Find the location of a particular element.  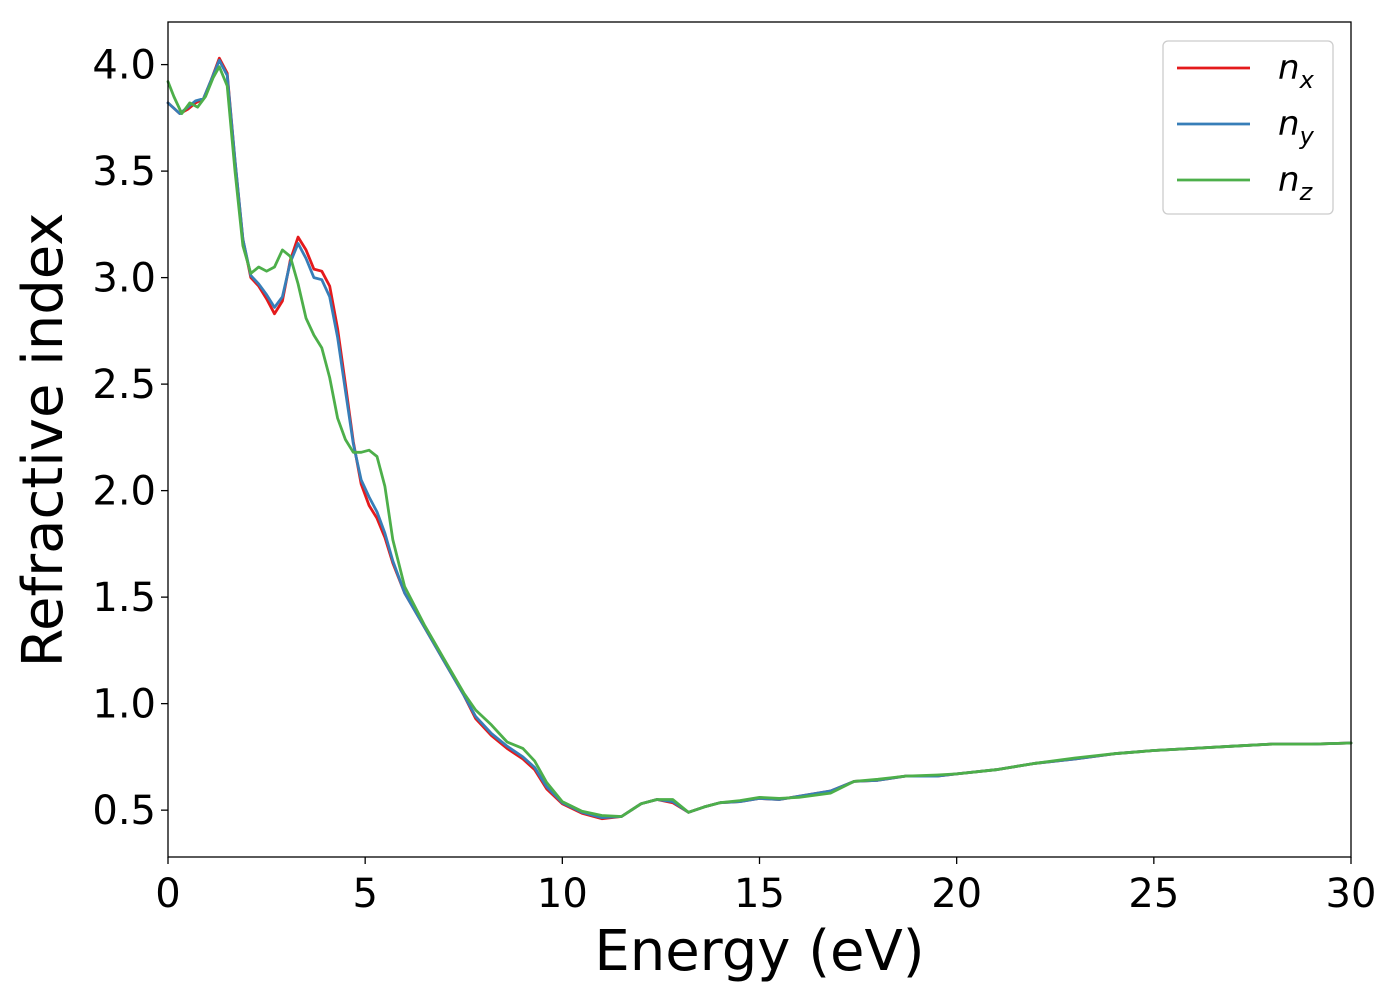

x-axis-ticks: 0 5 10 15 20 25 30 is located at coordinates (765, 887).